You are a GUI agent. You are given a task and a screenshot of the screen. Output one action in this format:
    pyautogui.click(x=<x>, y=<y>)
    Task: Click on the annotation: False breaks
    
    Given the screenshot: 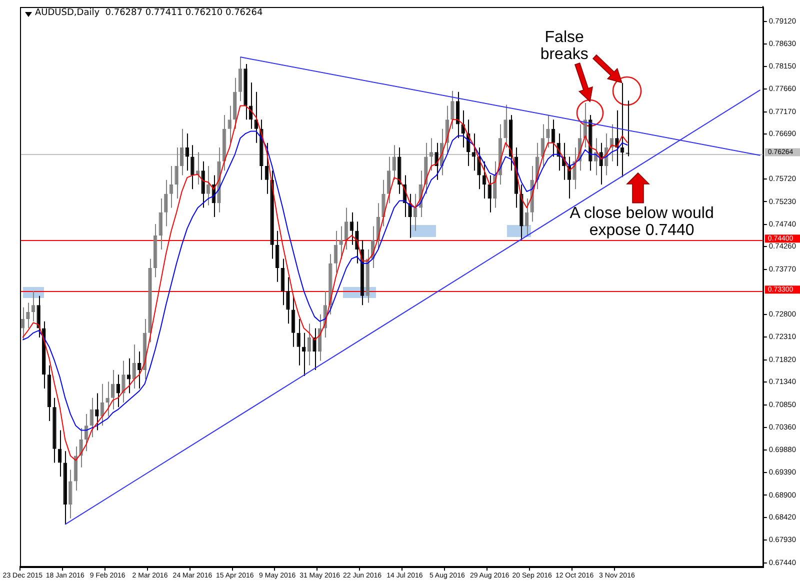 What is the action you would take?
    pyautogui.click(x=564, y=46)
    